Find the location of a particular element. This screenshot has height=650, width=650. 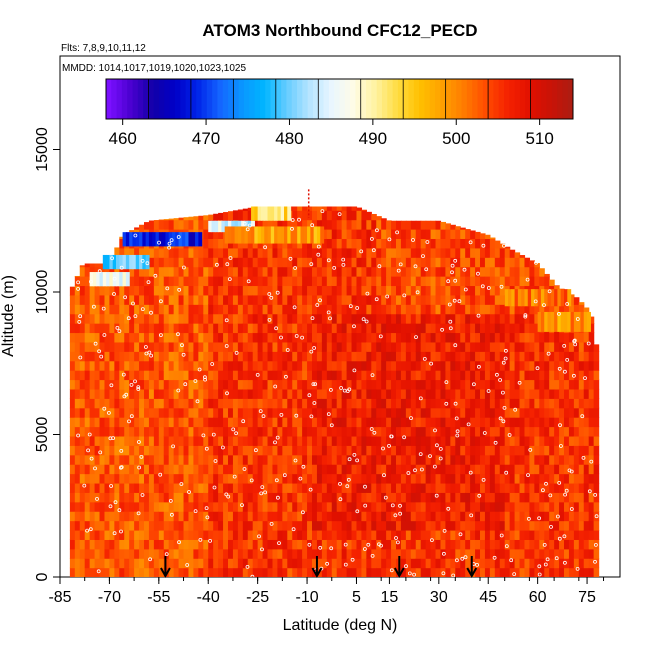

y-tick-label: 0 is located at coordinates (42, 576).